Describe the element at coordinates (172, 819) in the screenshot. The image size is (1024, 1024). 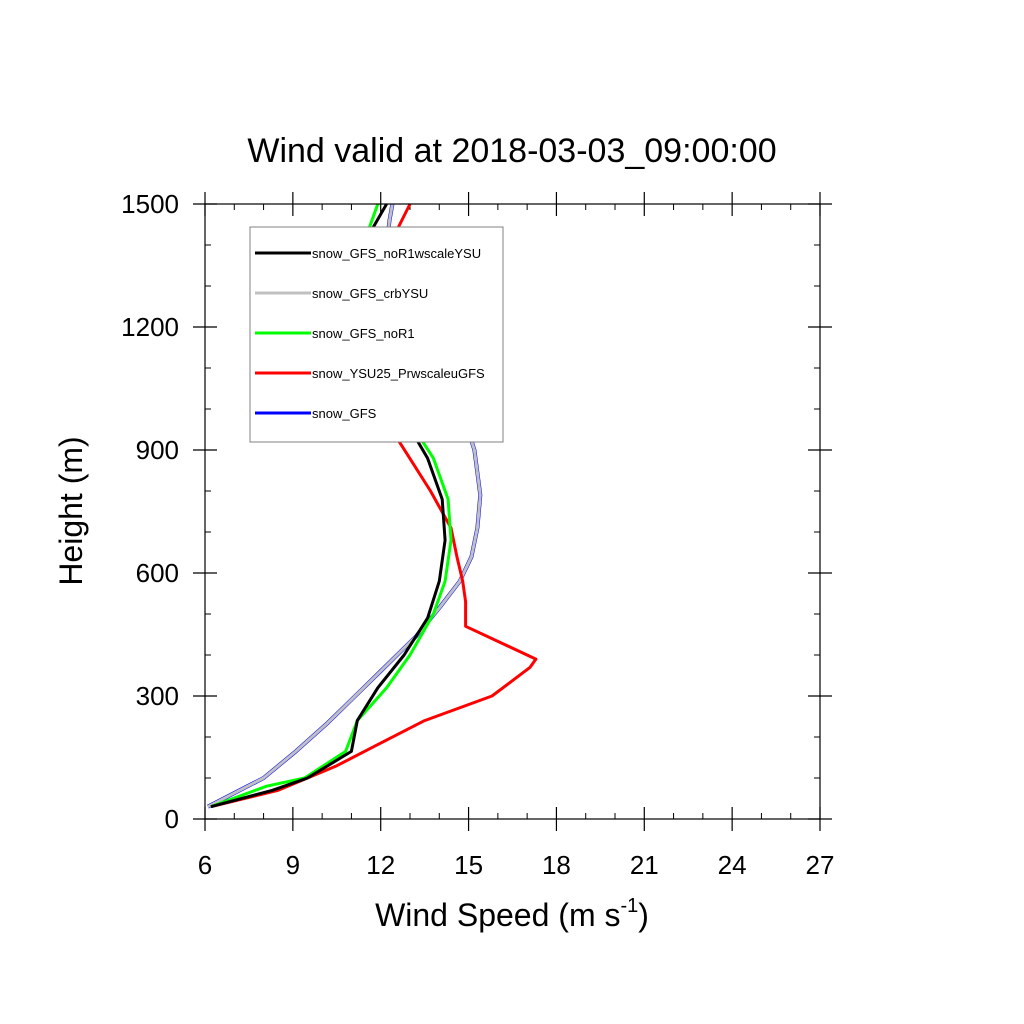
I see `y-tick-label: 0` at that location.